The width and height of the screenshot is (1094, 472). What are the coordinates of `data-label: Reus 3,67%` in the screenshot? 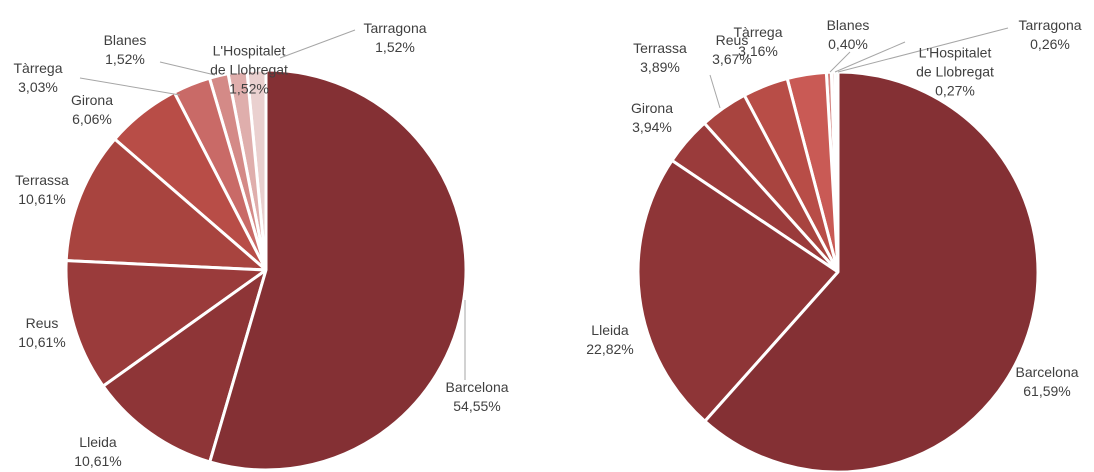 It's located at (732, 50).